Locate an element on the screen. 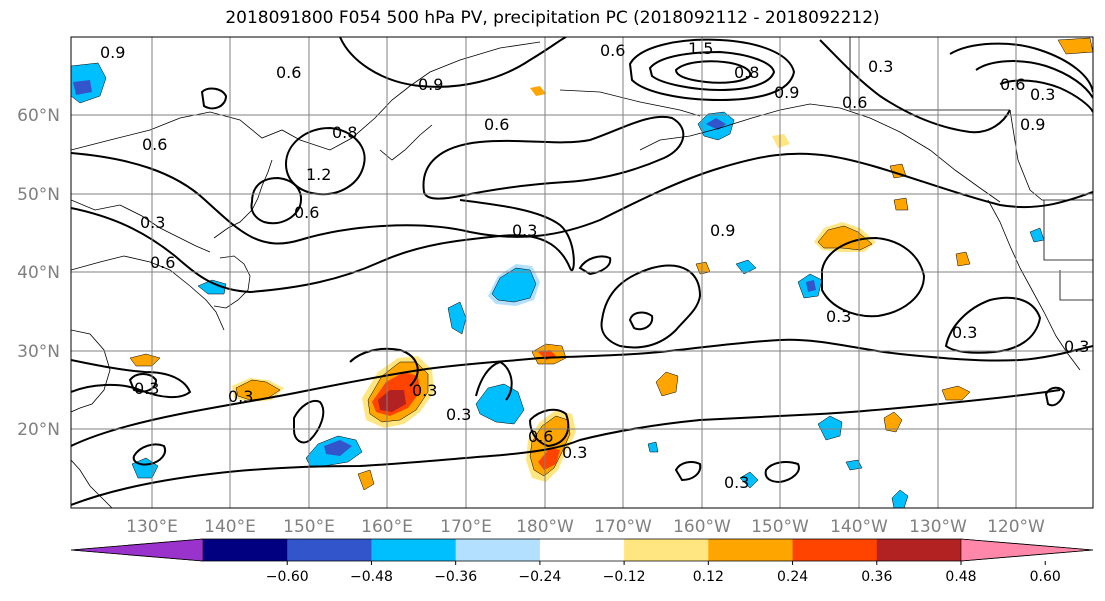 This screenshot has width=1105, height=601. lat-label: 60°N is located at coordinates (38, 116).